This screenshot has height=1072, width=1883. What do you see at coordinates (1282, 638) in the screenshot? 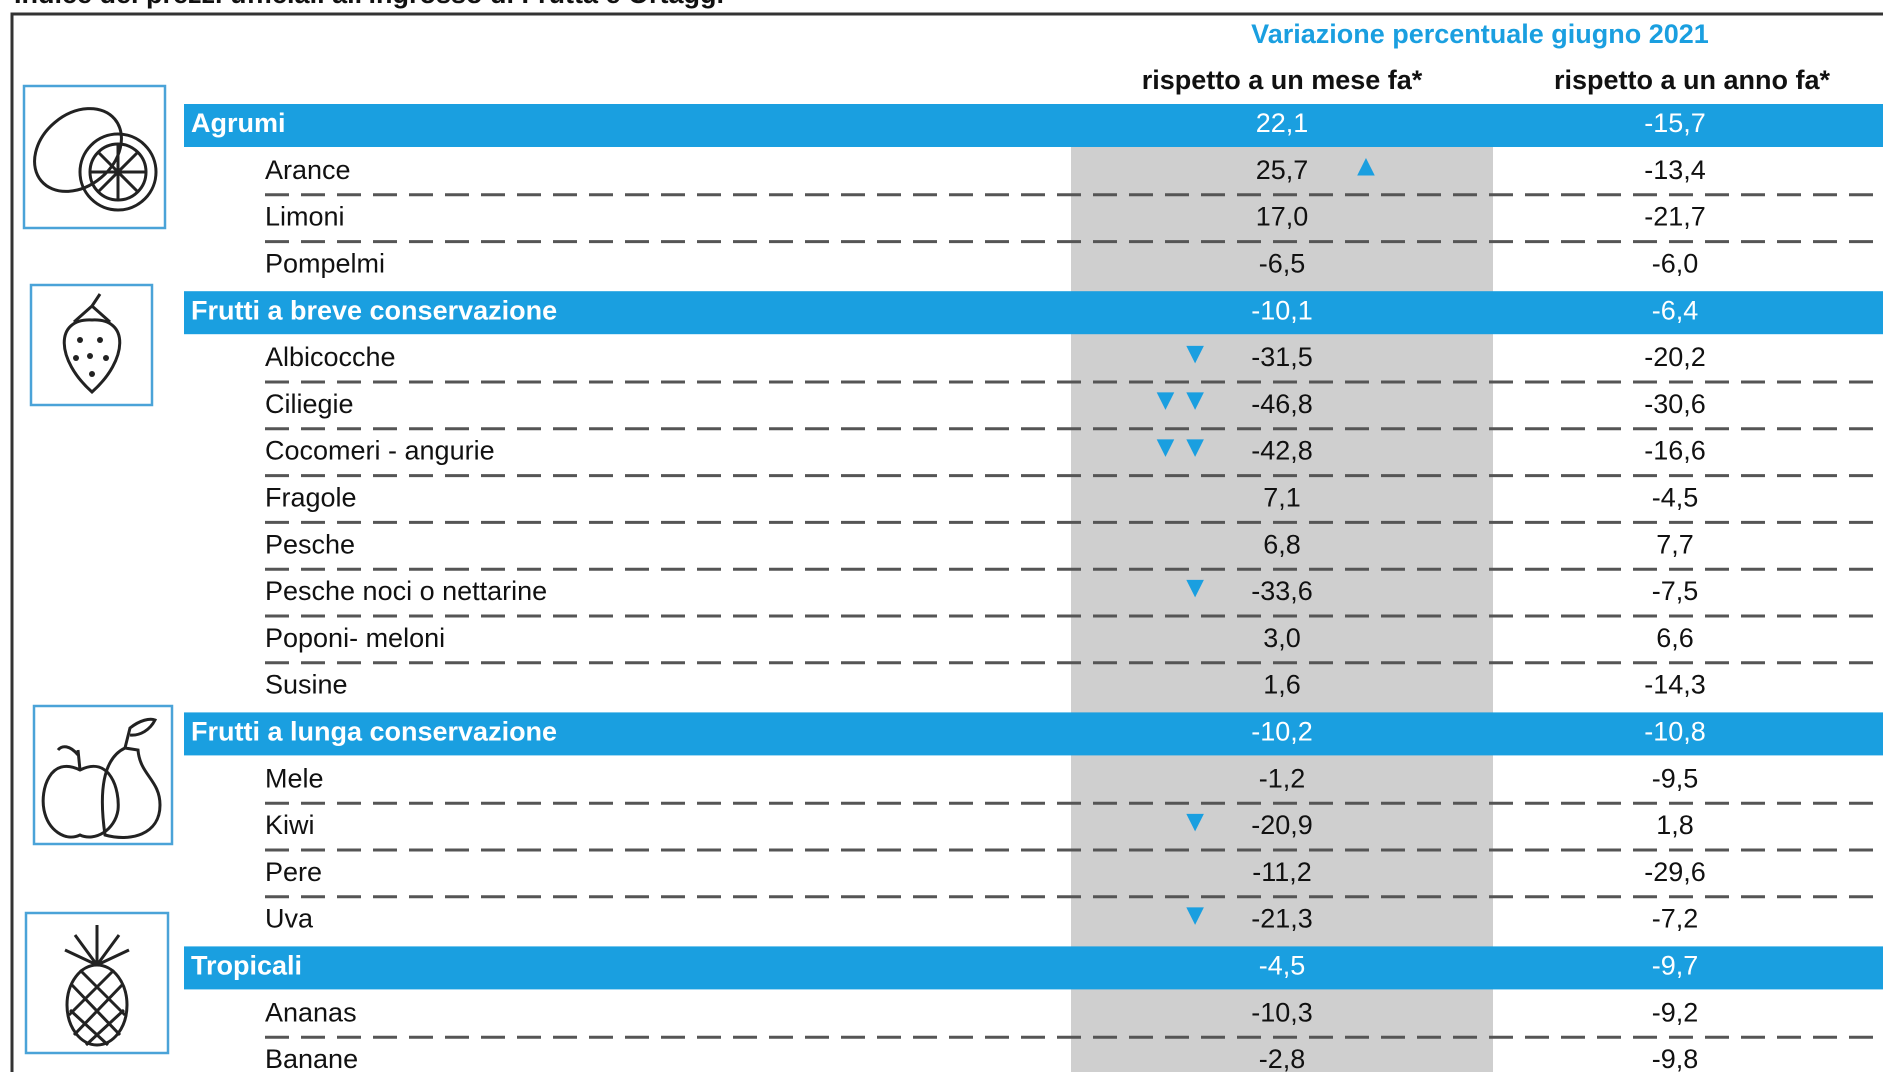
I see `item-month: 3,0` at bounding box center [1282, 638].